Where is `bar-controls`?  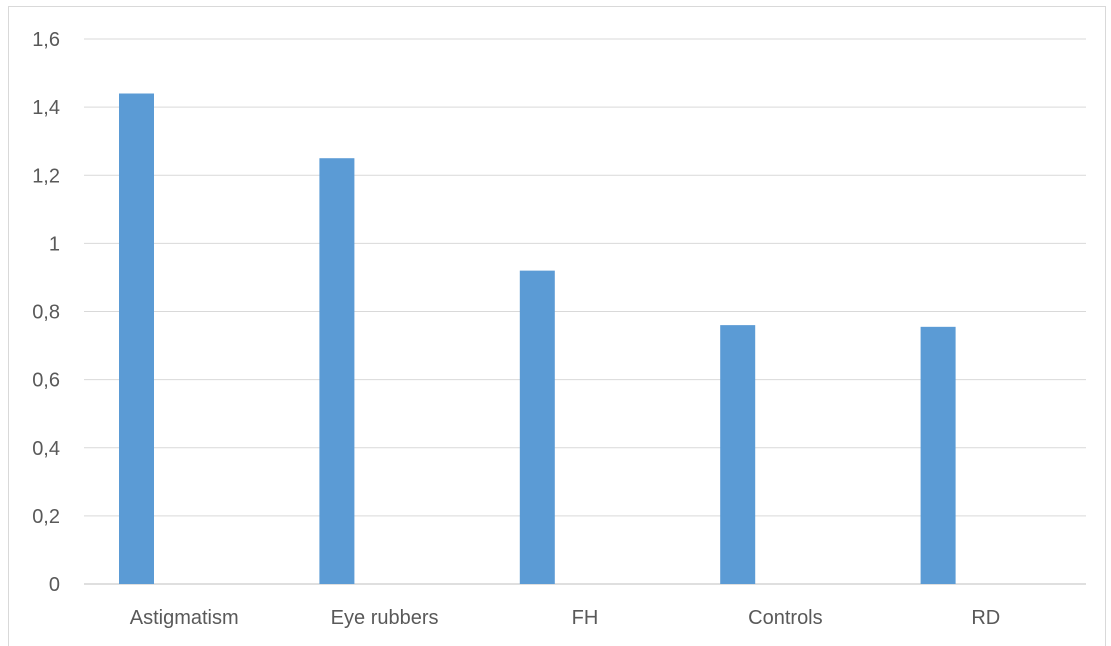
bar-controls is located at coordinates (738, 454).